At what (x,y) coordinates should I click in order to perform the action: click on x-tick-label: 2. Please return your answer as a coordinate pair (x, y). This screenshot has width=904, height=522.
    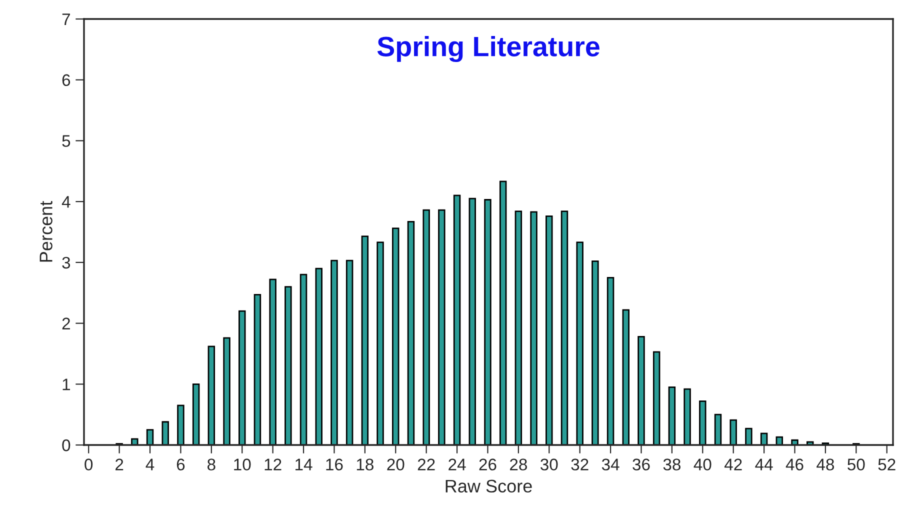
    Looking at the image, I should click on (120, 464).